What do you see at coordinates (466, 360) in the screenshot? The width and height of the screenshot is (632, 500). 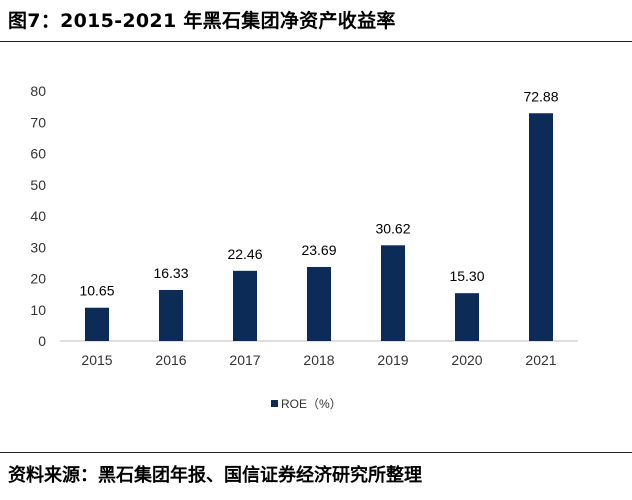 I see `x-tick-label-2020: 2020` at bounding box center [466, 360].